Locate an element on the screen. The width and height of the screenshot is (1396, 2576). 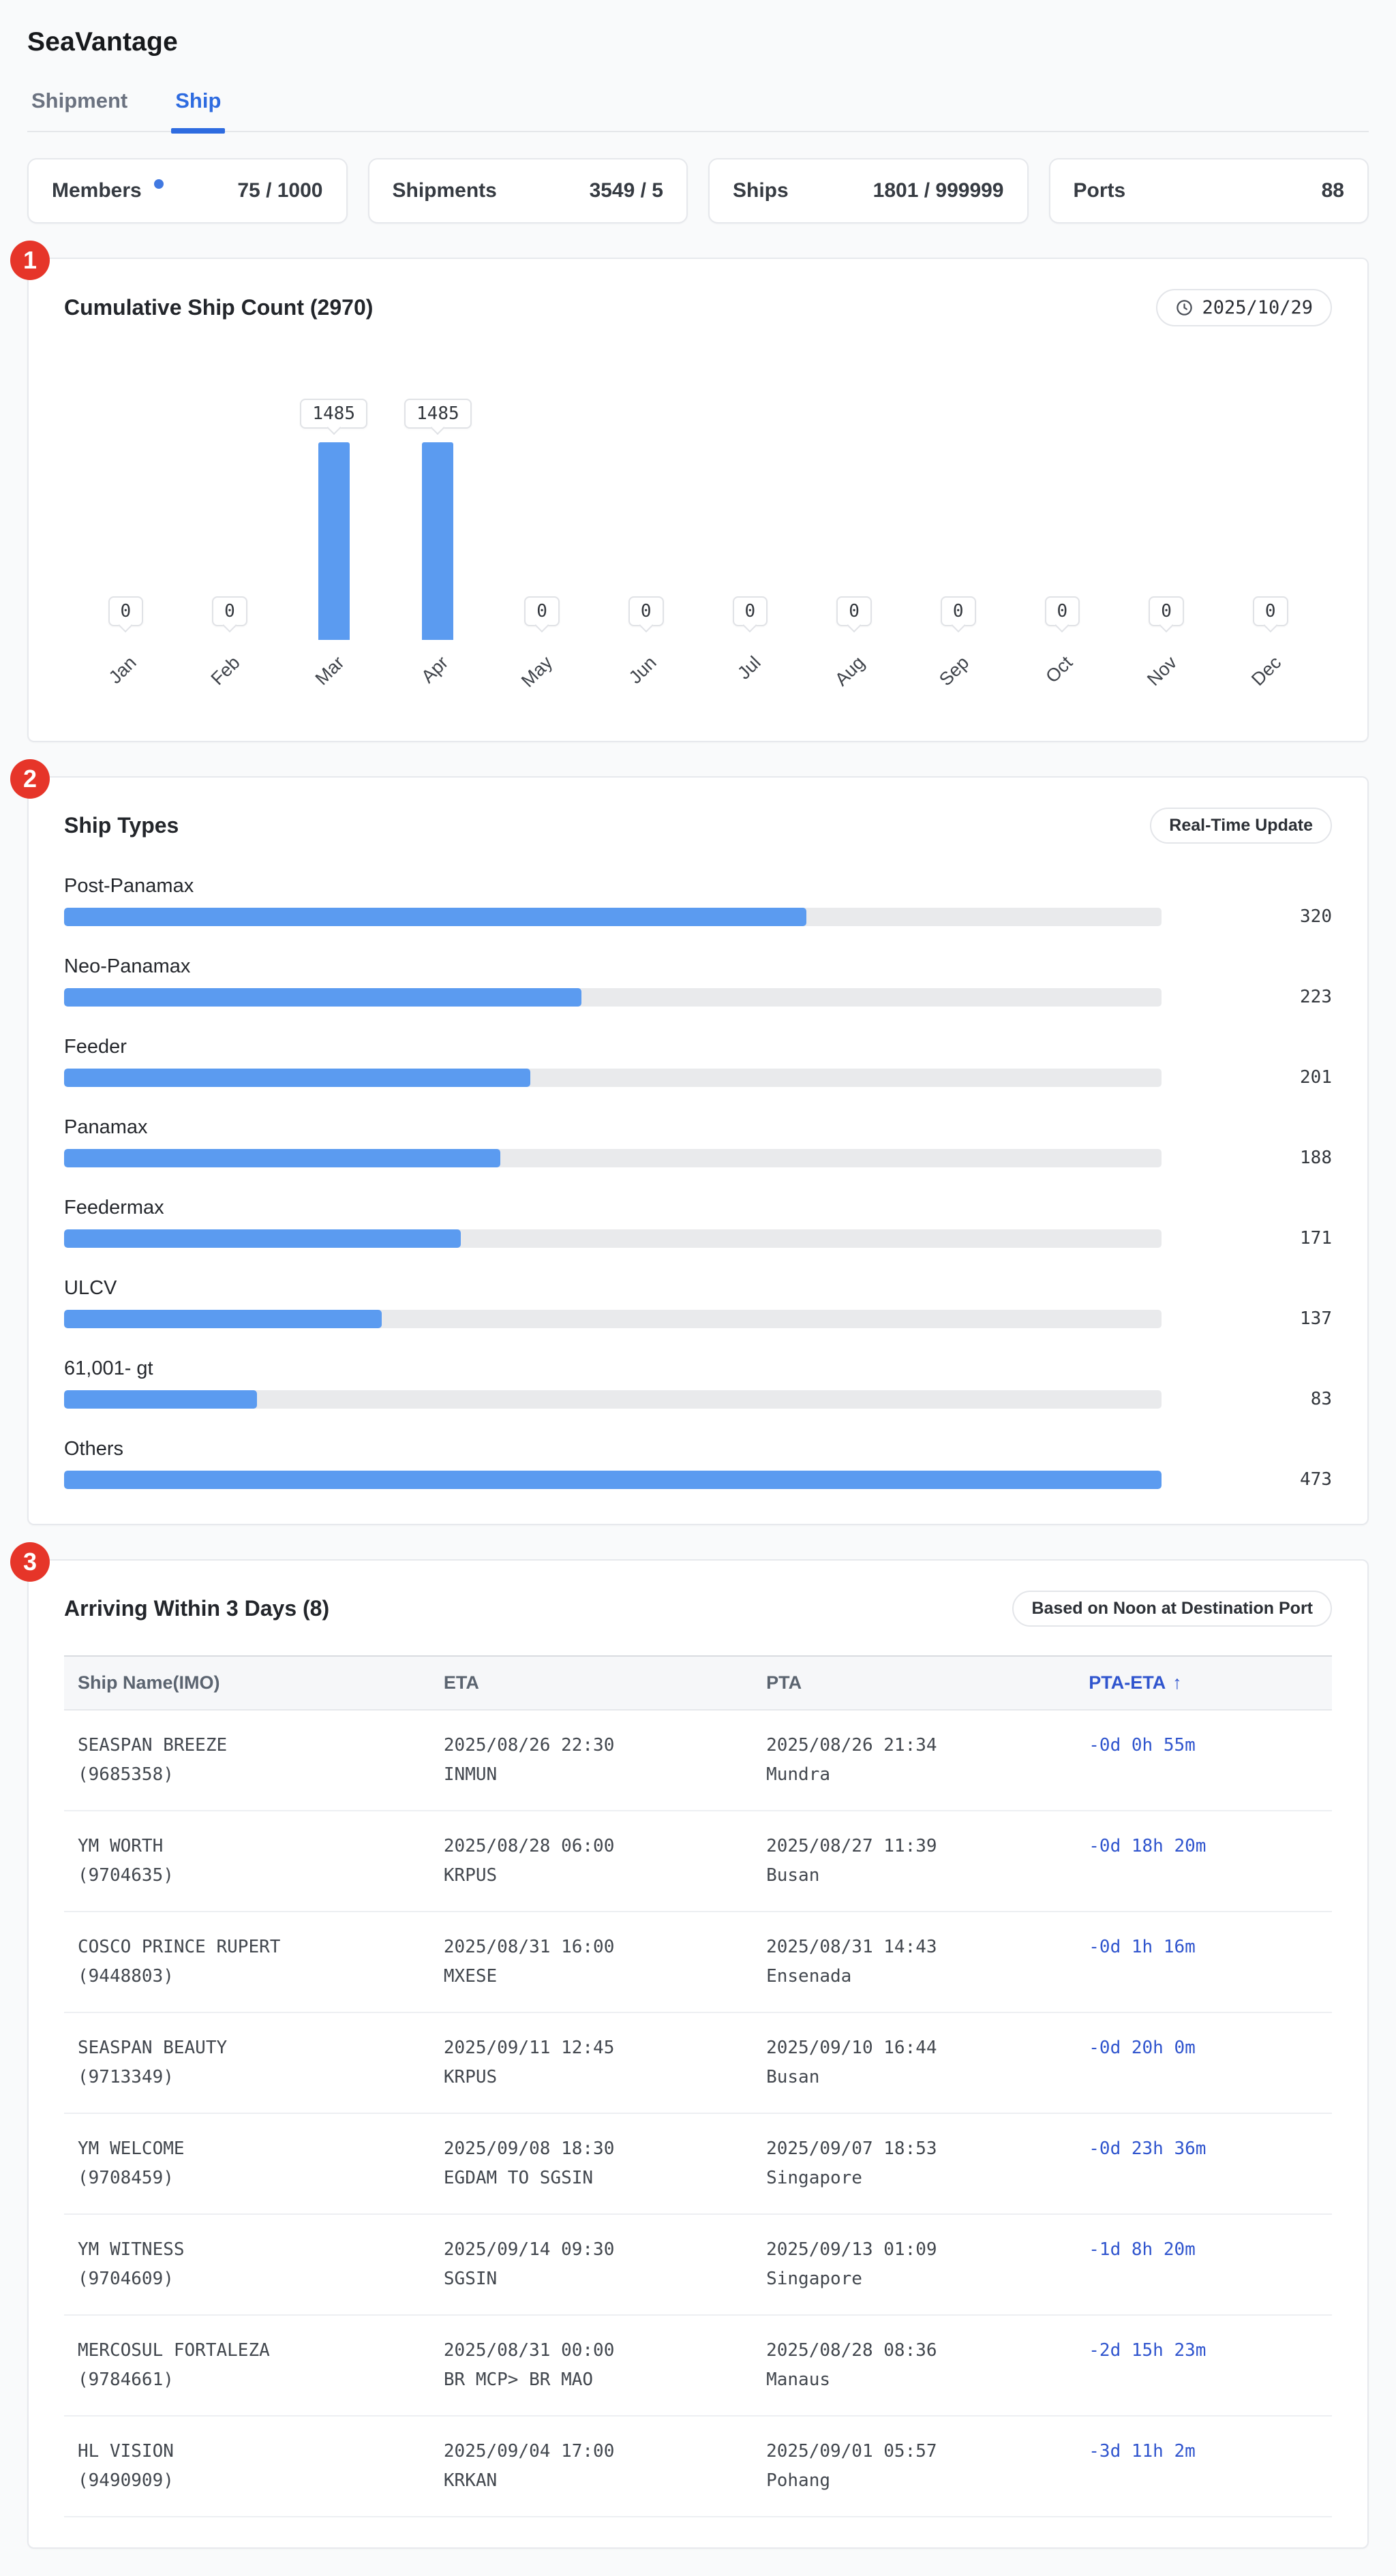
pta-location: Mundra is located at coordinates (798, 1774).